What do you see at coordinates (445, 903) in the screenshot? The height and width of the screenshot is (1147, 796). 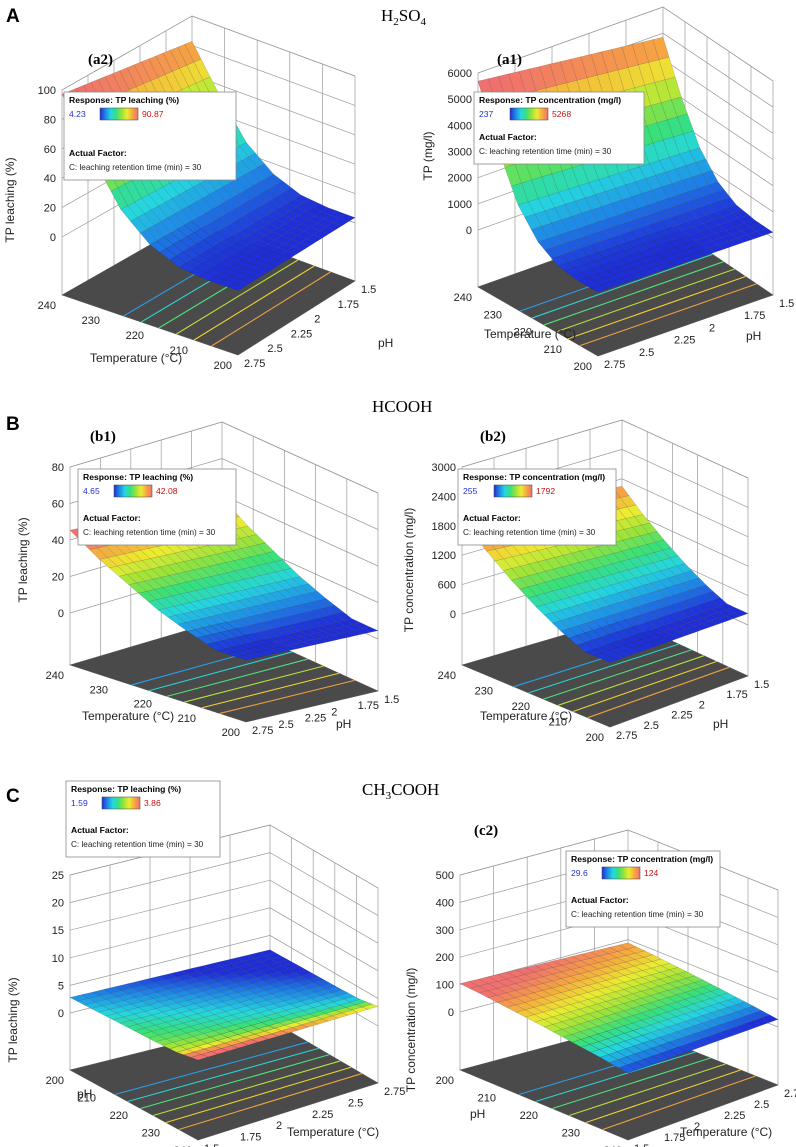 I see `z-tick-label: 400` at bounding box center [445, 903].